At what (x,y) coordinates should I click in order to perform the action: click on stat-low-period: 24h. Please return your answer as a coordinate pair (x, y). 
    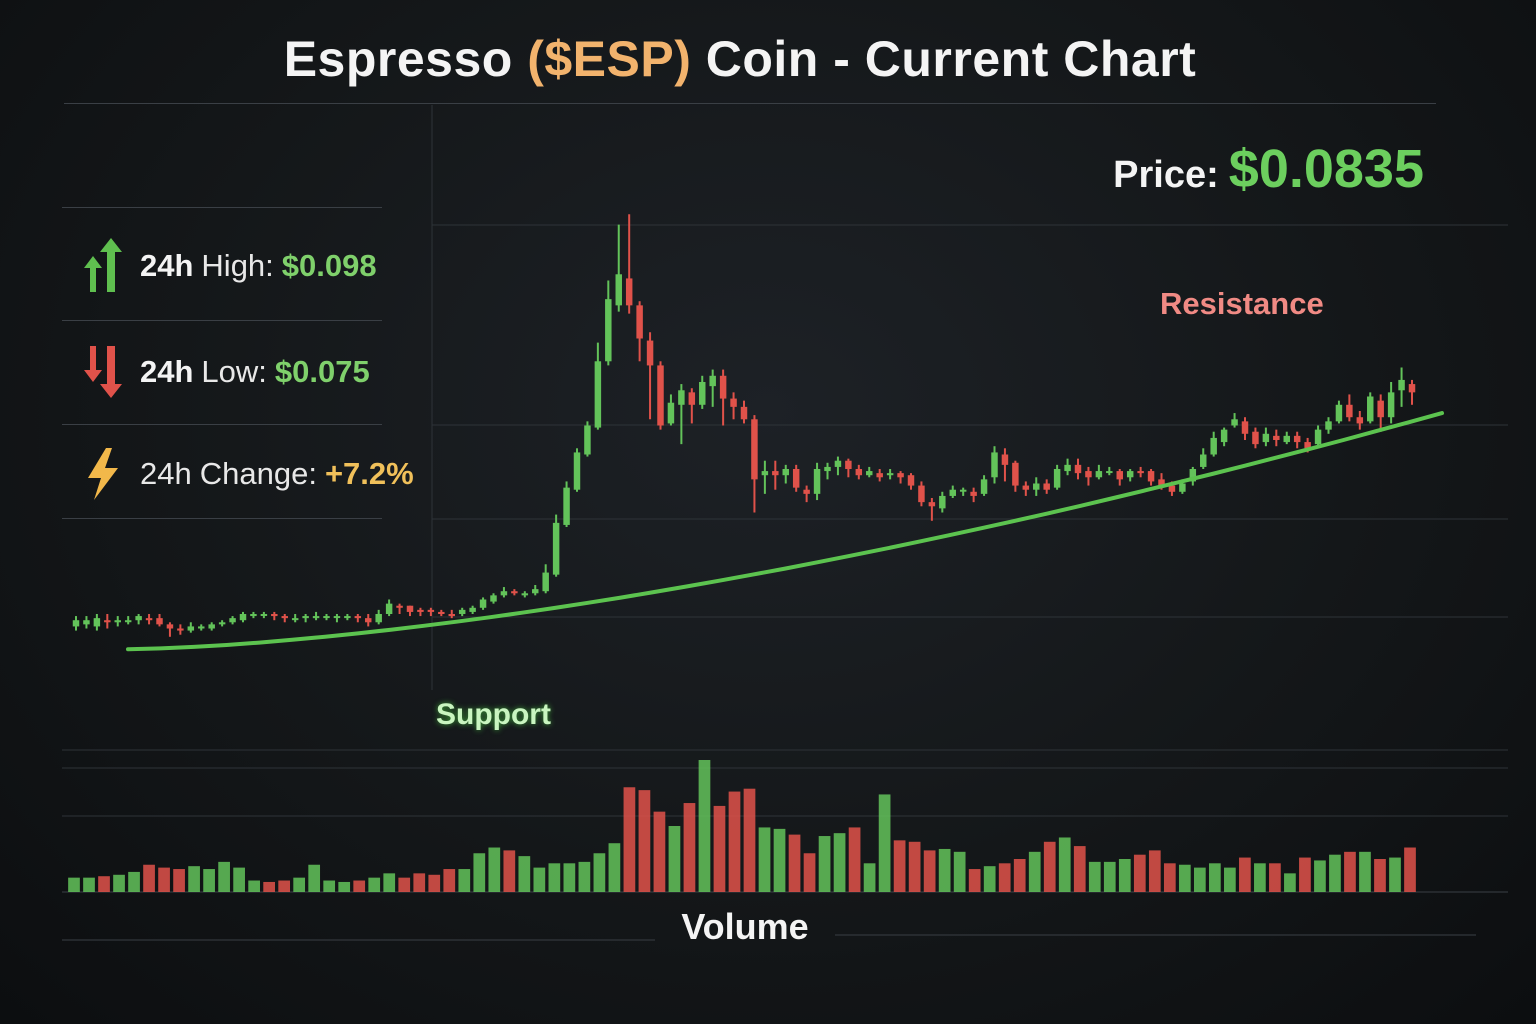
    Looking at the image, I should click on (167, 371).